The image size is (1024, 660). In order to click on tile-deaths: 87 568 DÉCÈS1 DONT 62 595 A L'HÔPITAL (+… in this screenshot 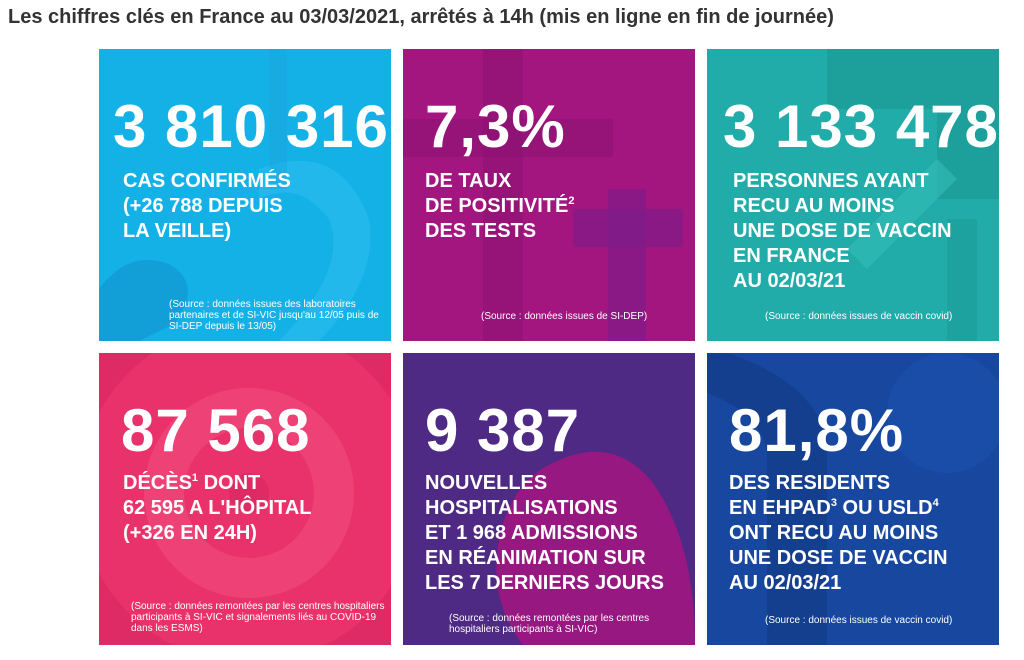, I will do `click(245, 499)`.